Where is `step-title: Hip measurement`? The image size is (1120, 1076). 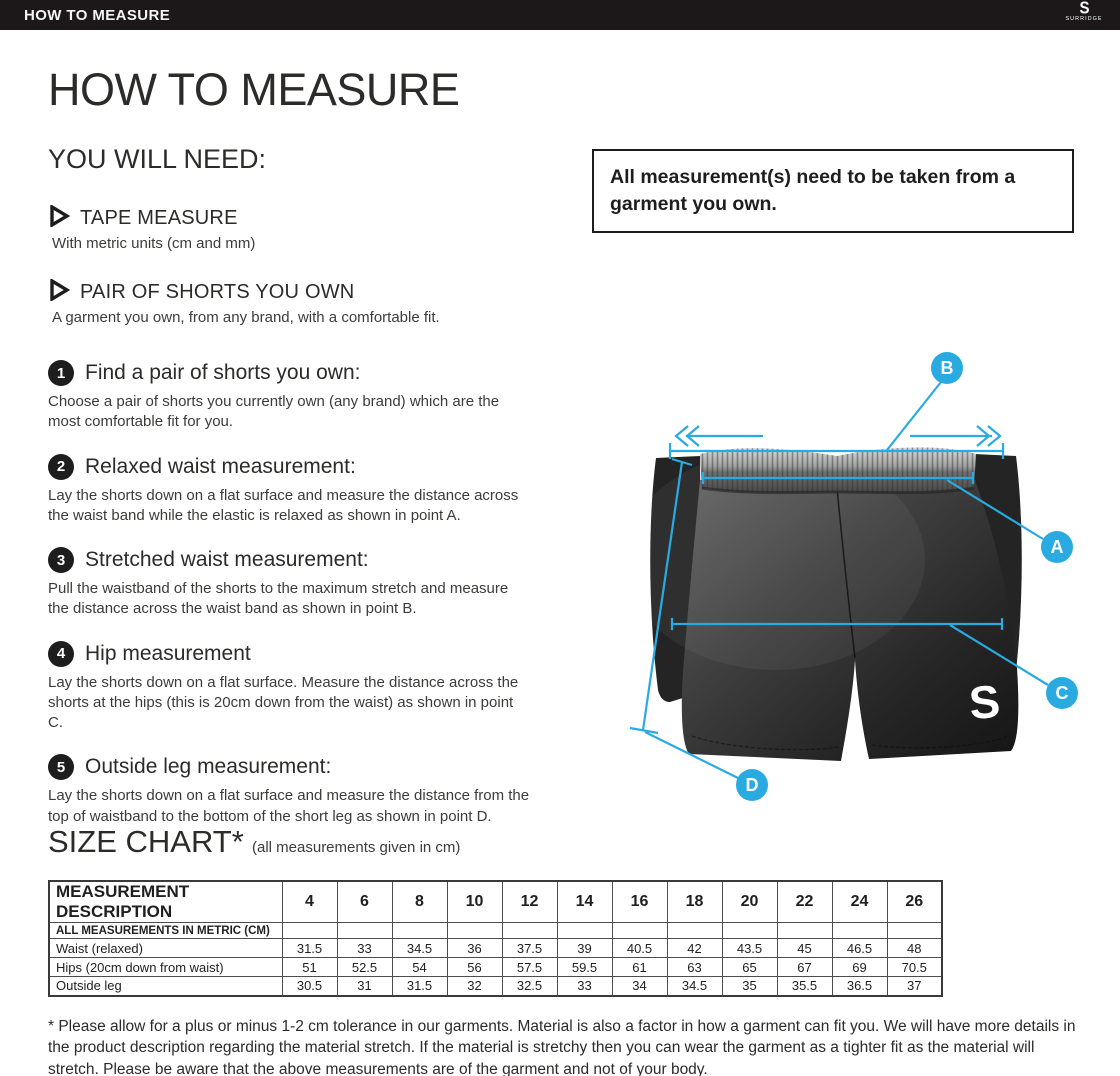
step-title: Hip measurement is located at coordinates (168, 653).